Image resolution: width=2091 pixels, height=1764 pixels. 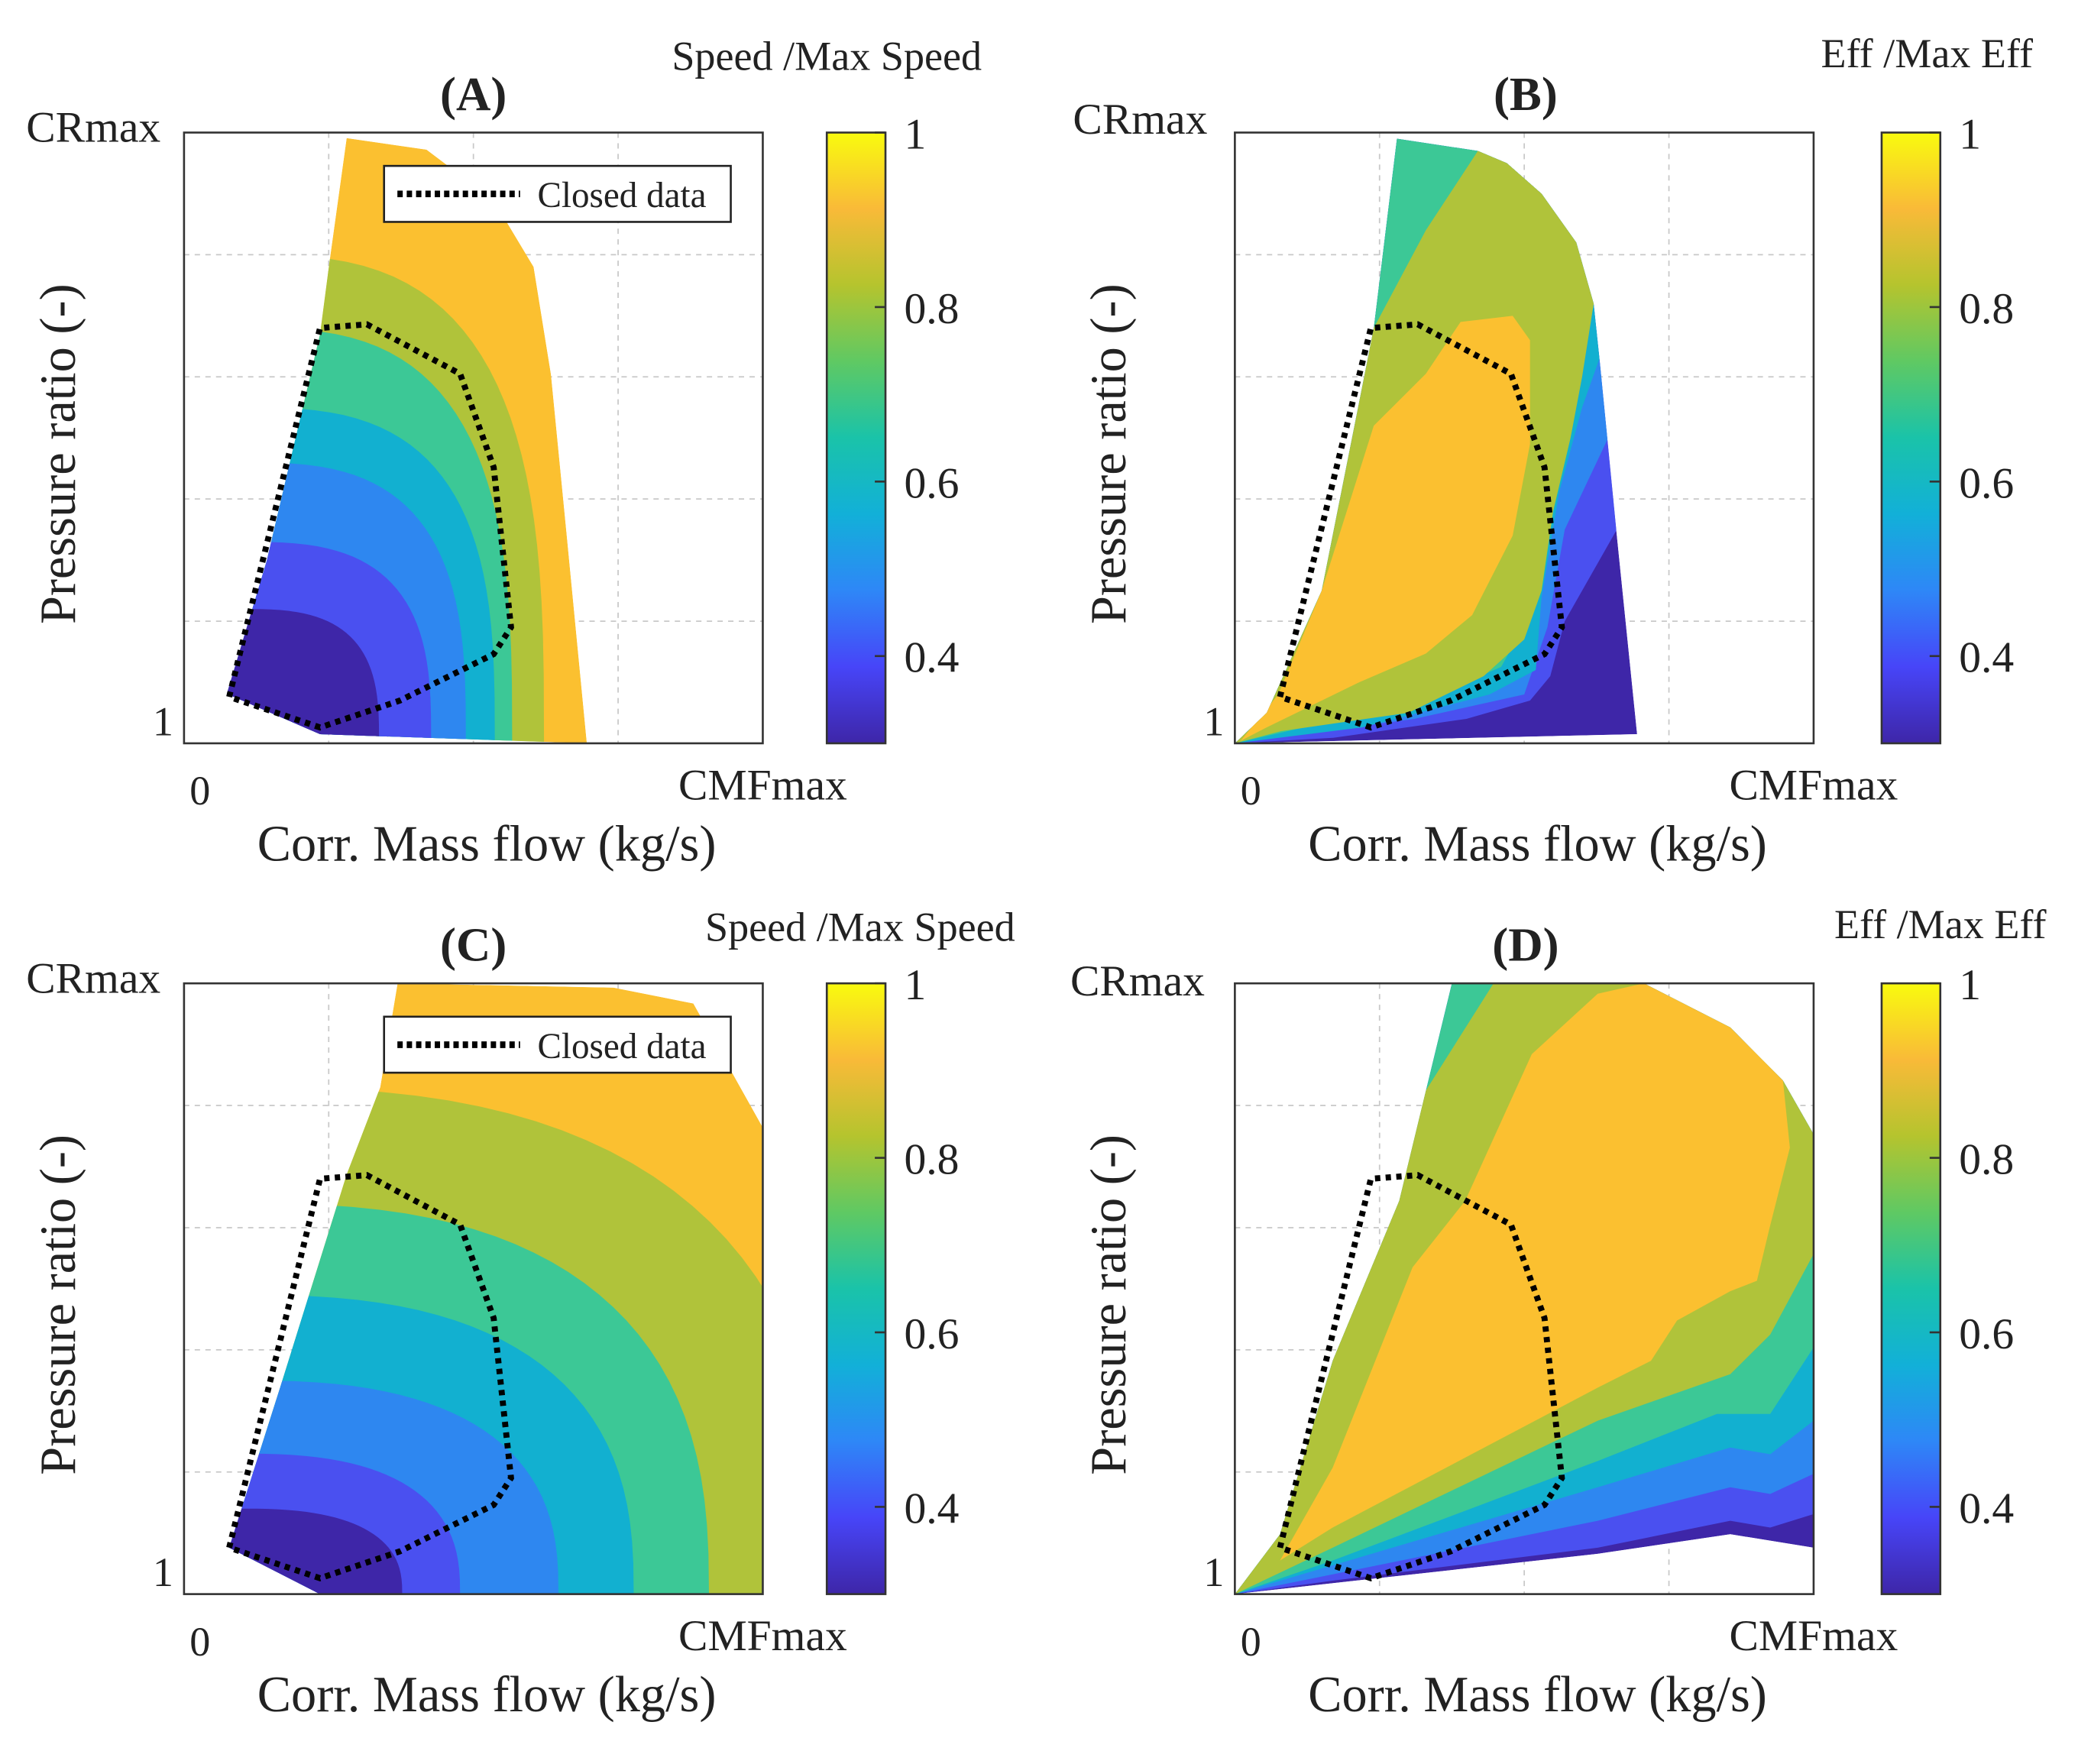 I want to click on panel-title: (D), so click(x=1525, y=944).